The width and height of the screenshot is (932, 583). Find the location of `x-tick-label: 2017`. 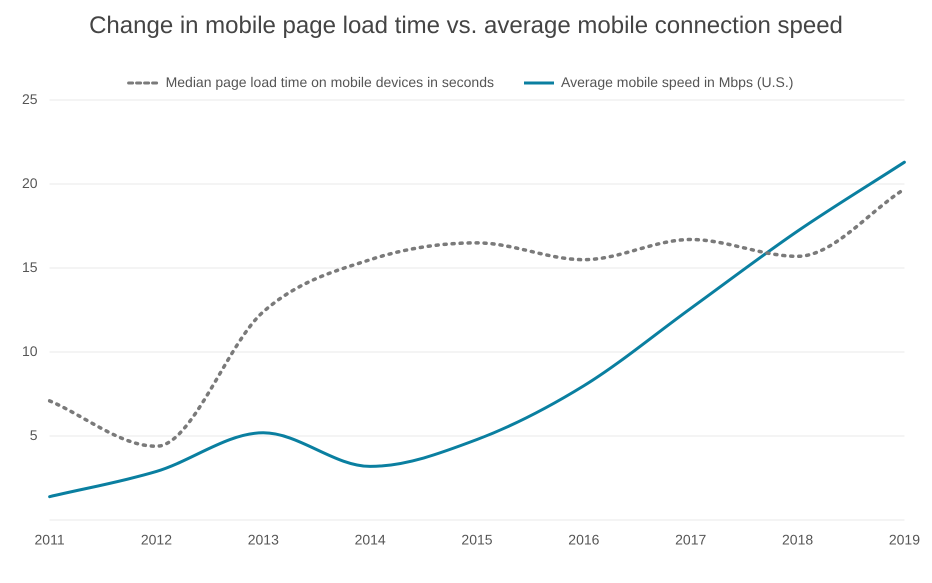

x-tick-label: 2017 is located at coordinates (690, 539).